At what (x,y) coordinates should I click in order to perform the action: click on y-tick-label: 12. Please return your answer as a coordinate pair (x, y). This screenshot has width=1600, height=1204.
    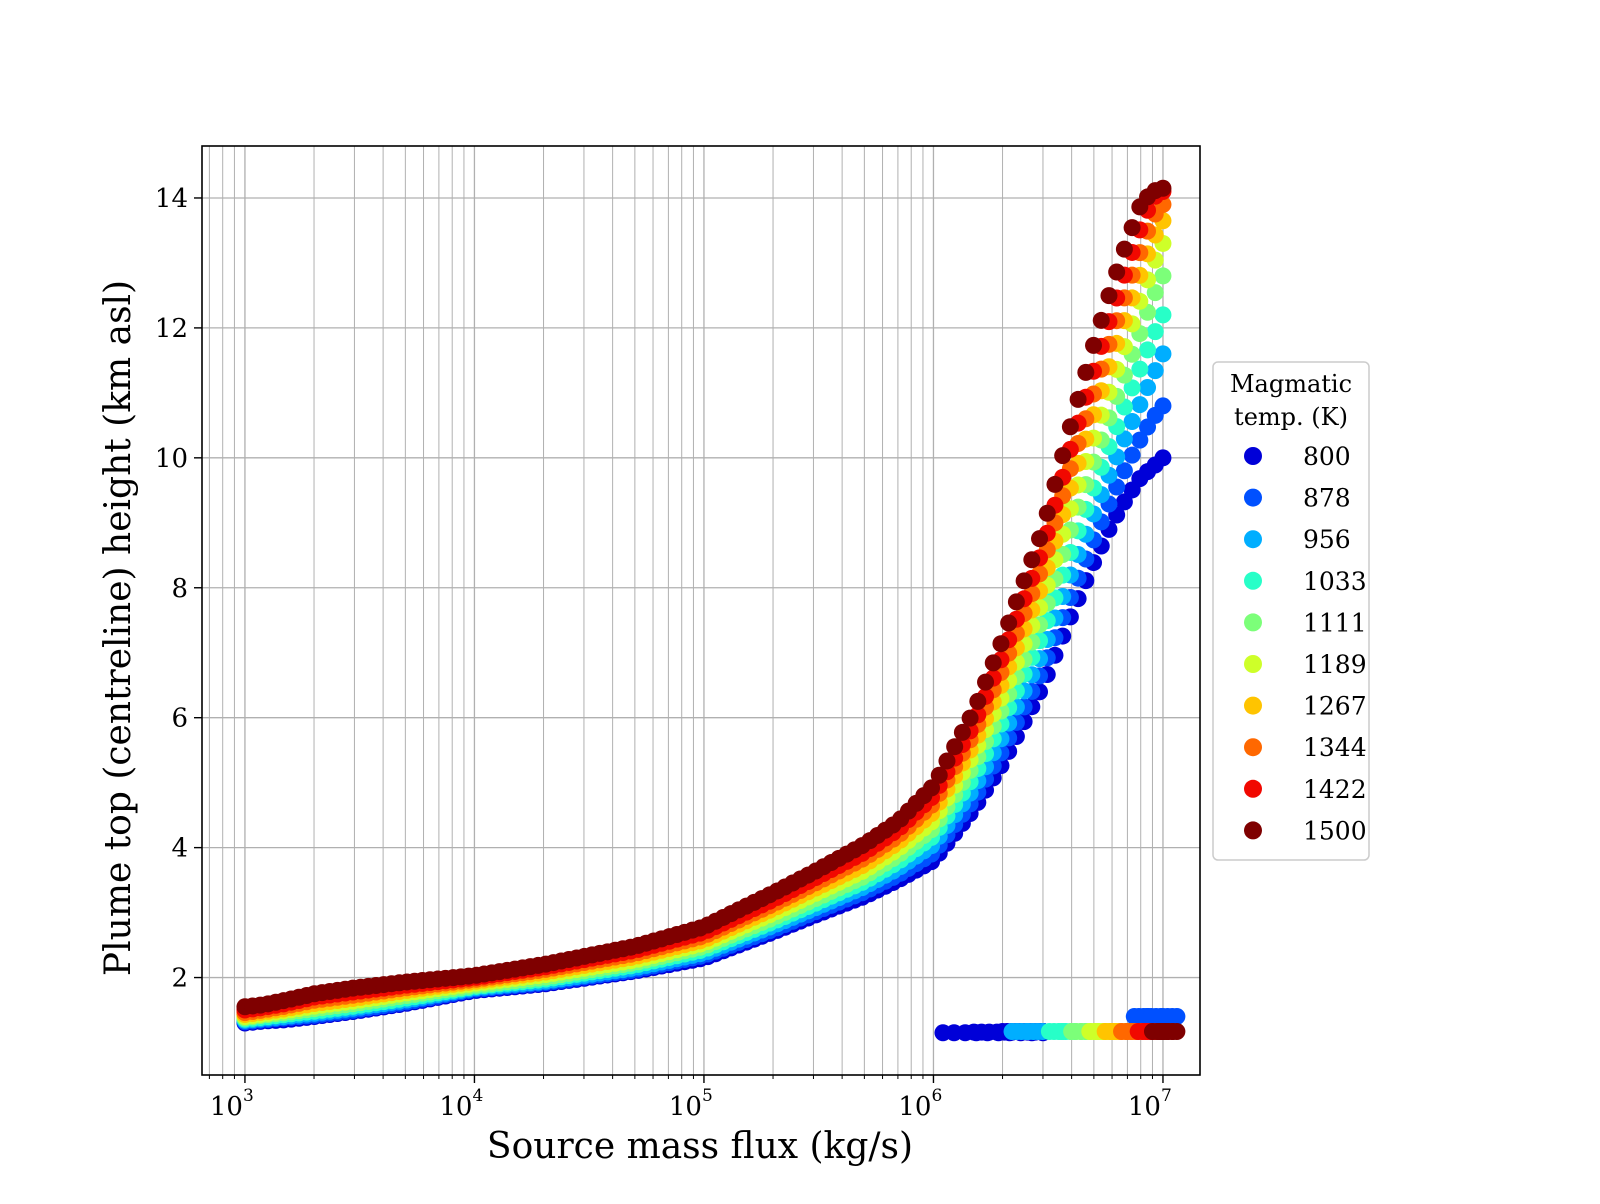
    Looking at the image, I should click on (171, 329).